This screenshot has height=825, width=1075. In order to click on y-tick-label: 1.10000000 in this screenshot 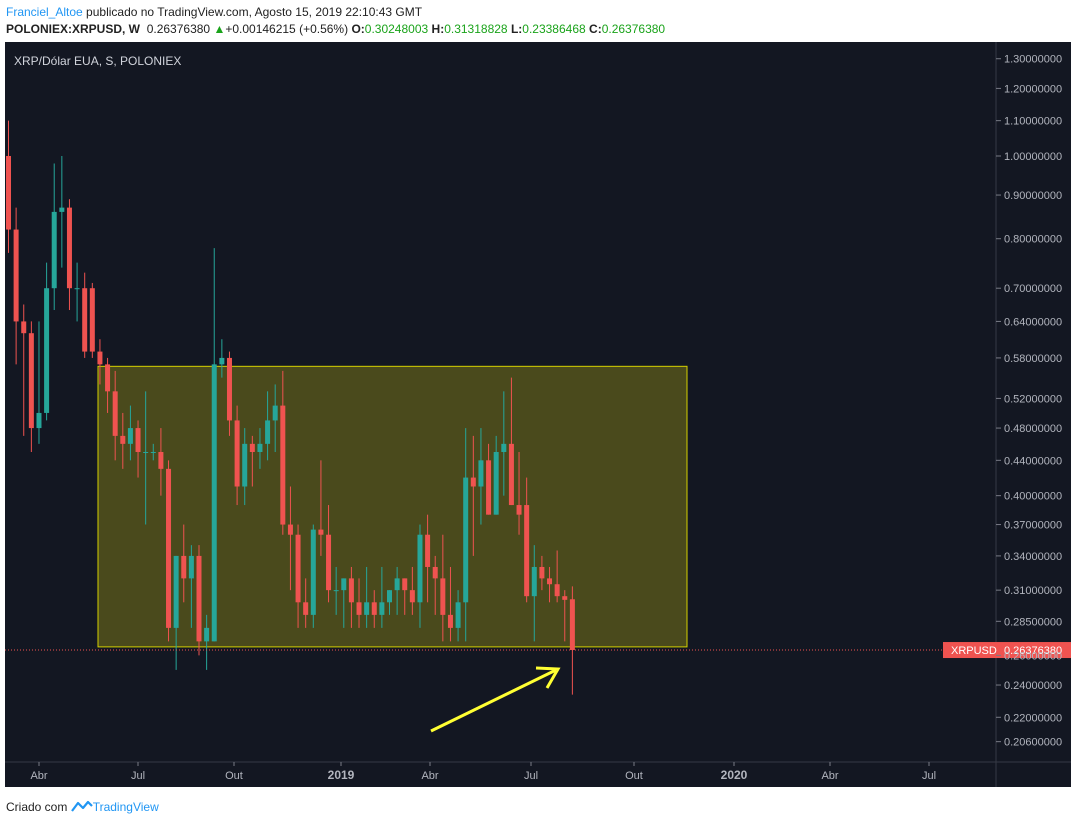, I will do `click(1033, 122)`.